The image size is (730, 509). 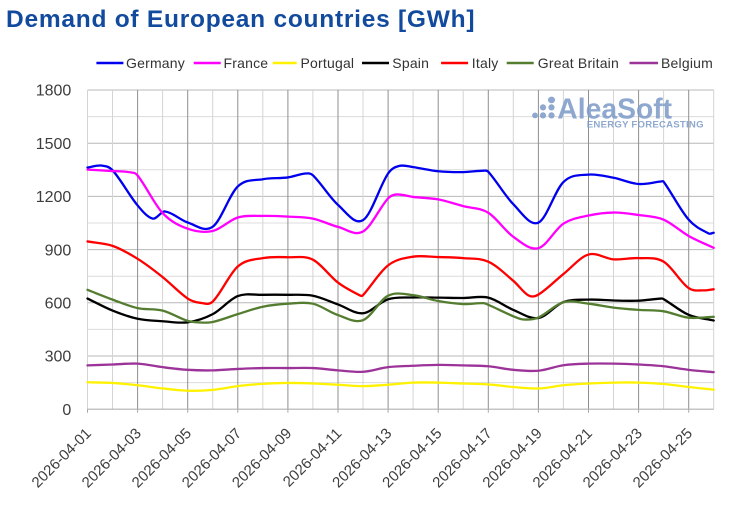 What do you see at coordinates (240, 19) in the screenshot?
I see `svg-text:Demand of European countries [: Demand of European countries [GWh]` at bounding box center [240, 19].